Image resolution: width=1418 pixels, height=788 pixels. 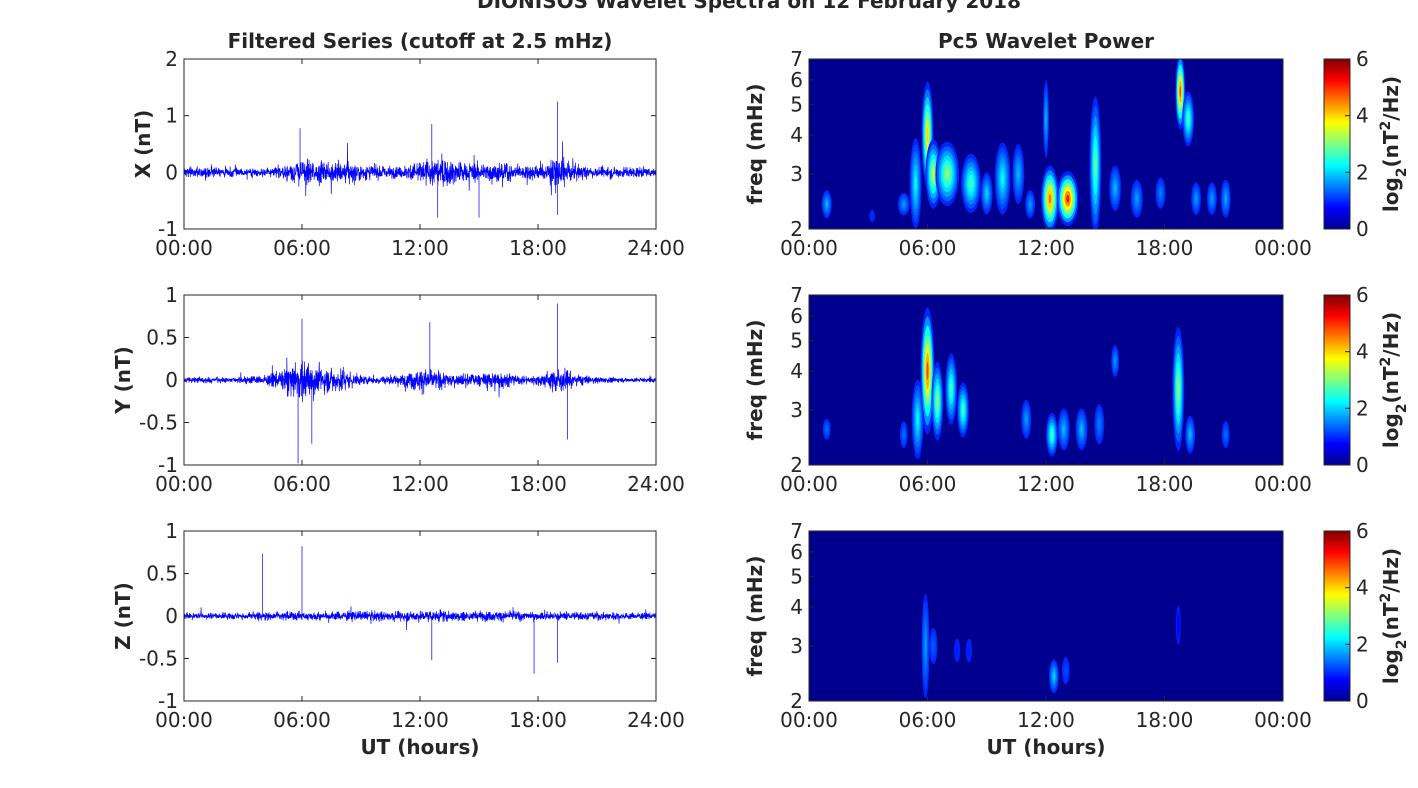 I want to click on colorbar-tick-label: 6, so click(x=1362, y=59).